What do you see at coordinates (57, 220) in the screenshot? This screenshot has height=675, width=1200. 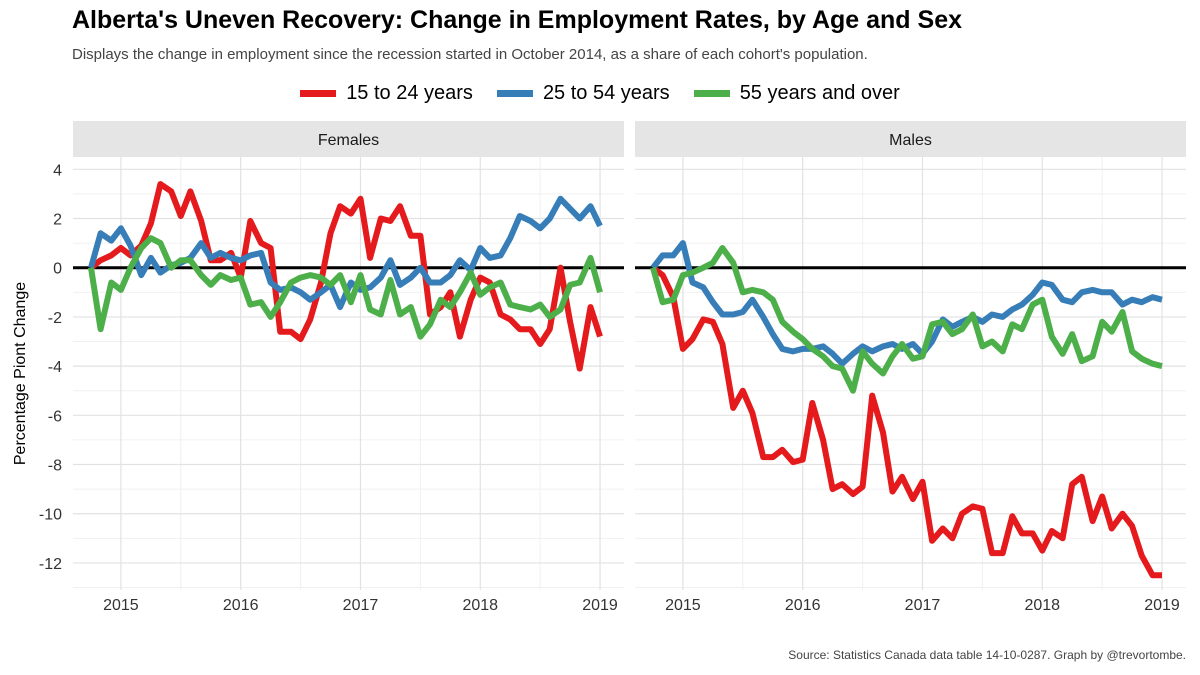 I see `y-tick-label: 2` at bounding box center [57, 220].